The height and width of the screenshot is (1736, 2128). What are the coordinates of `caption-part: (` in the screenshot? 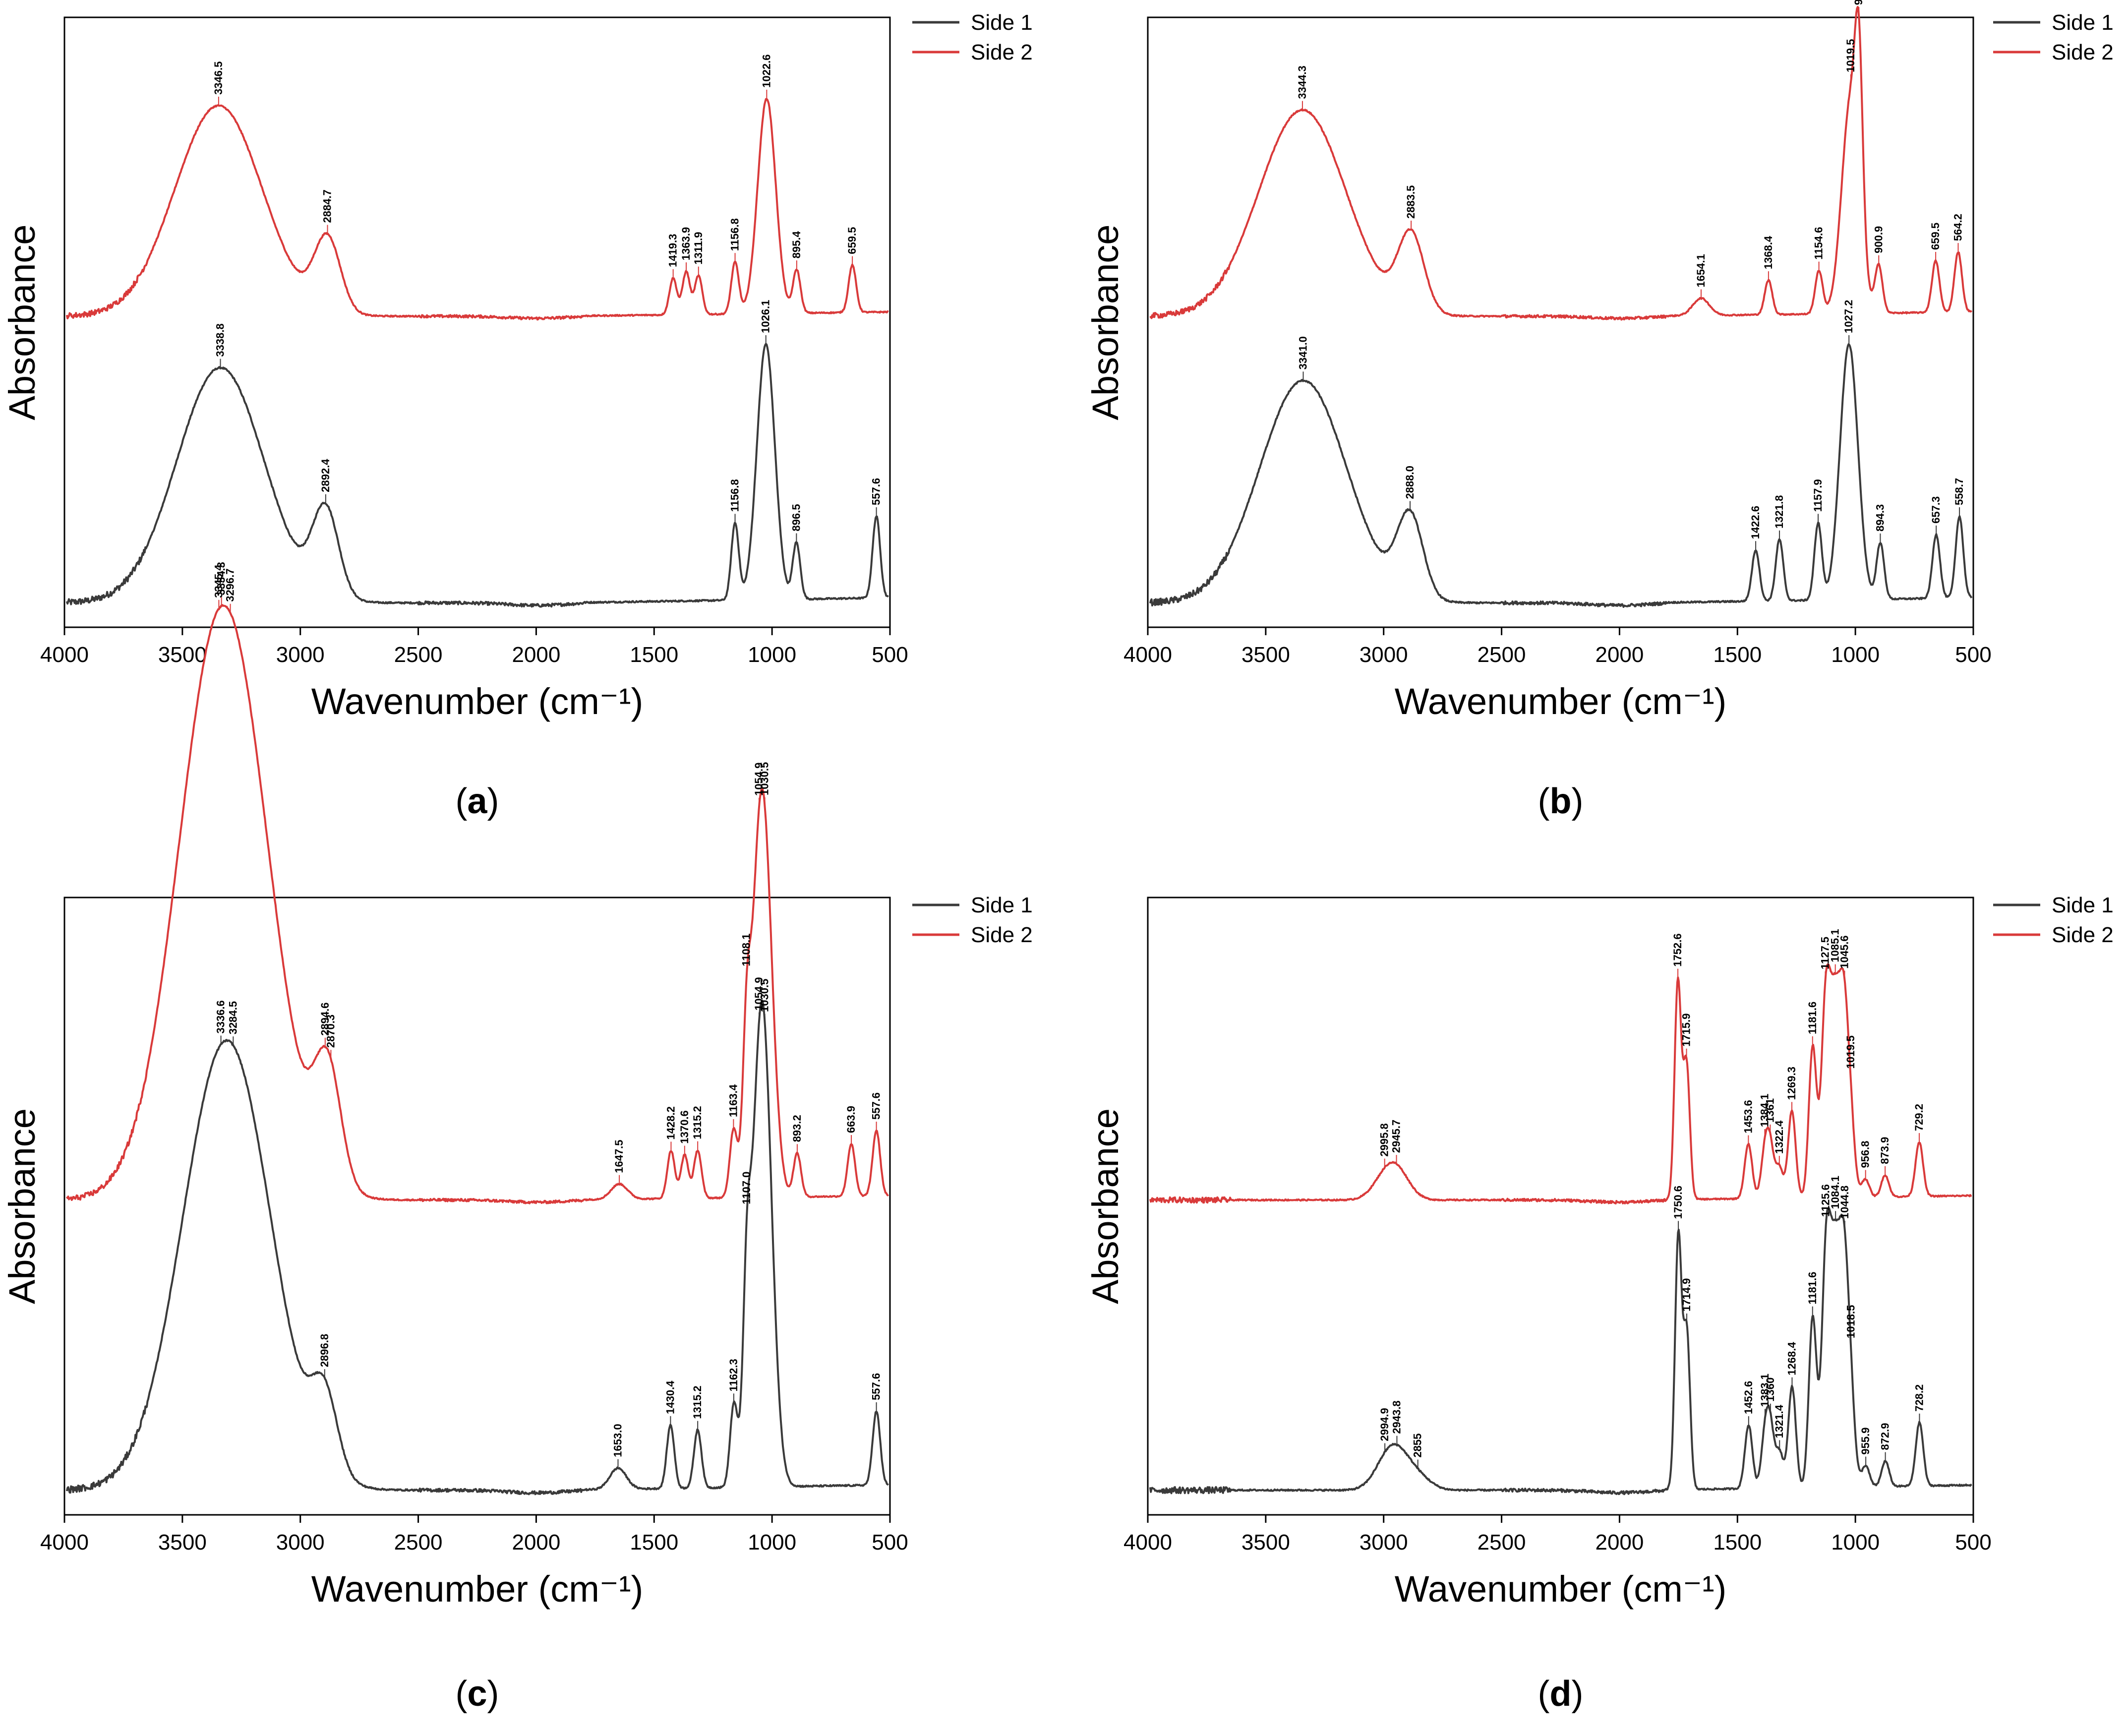 It's located at (461, 1694).